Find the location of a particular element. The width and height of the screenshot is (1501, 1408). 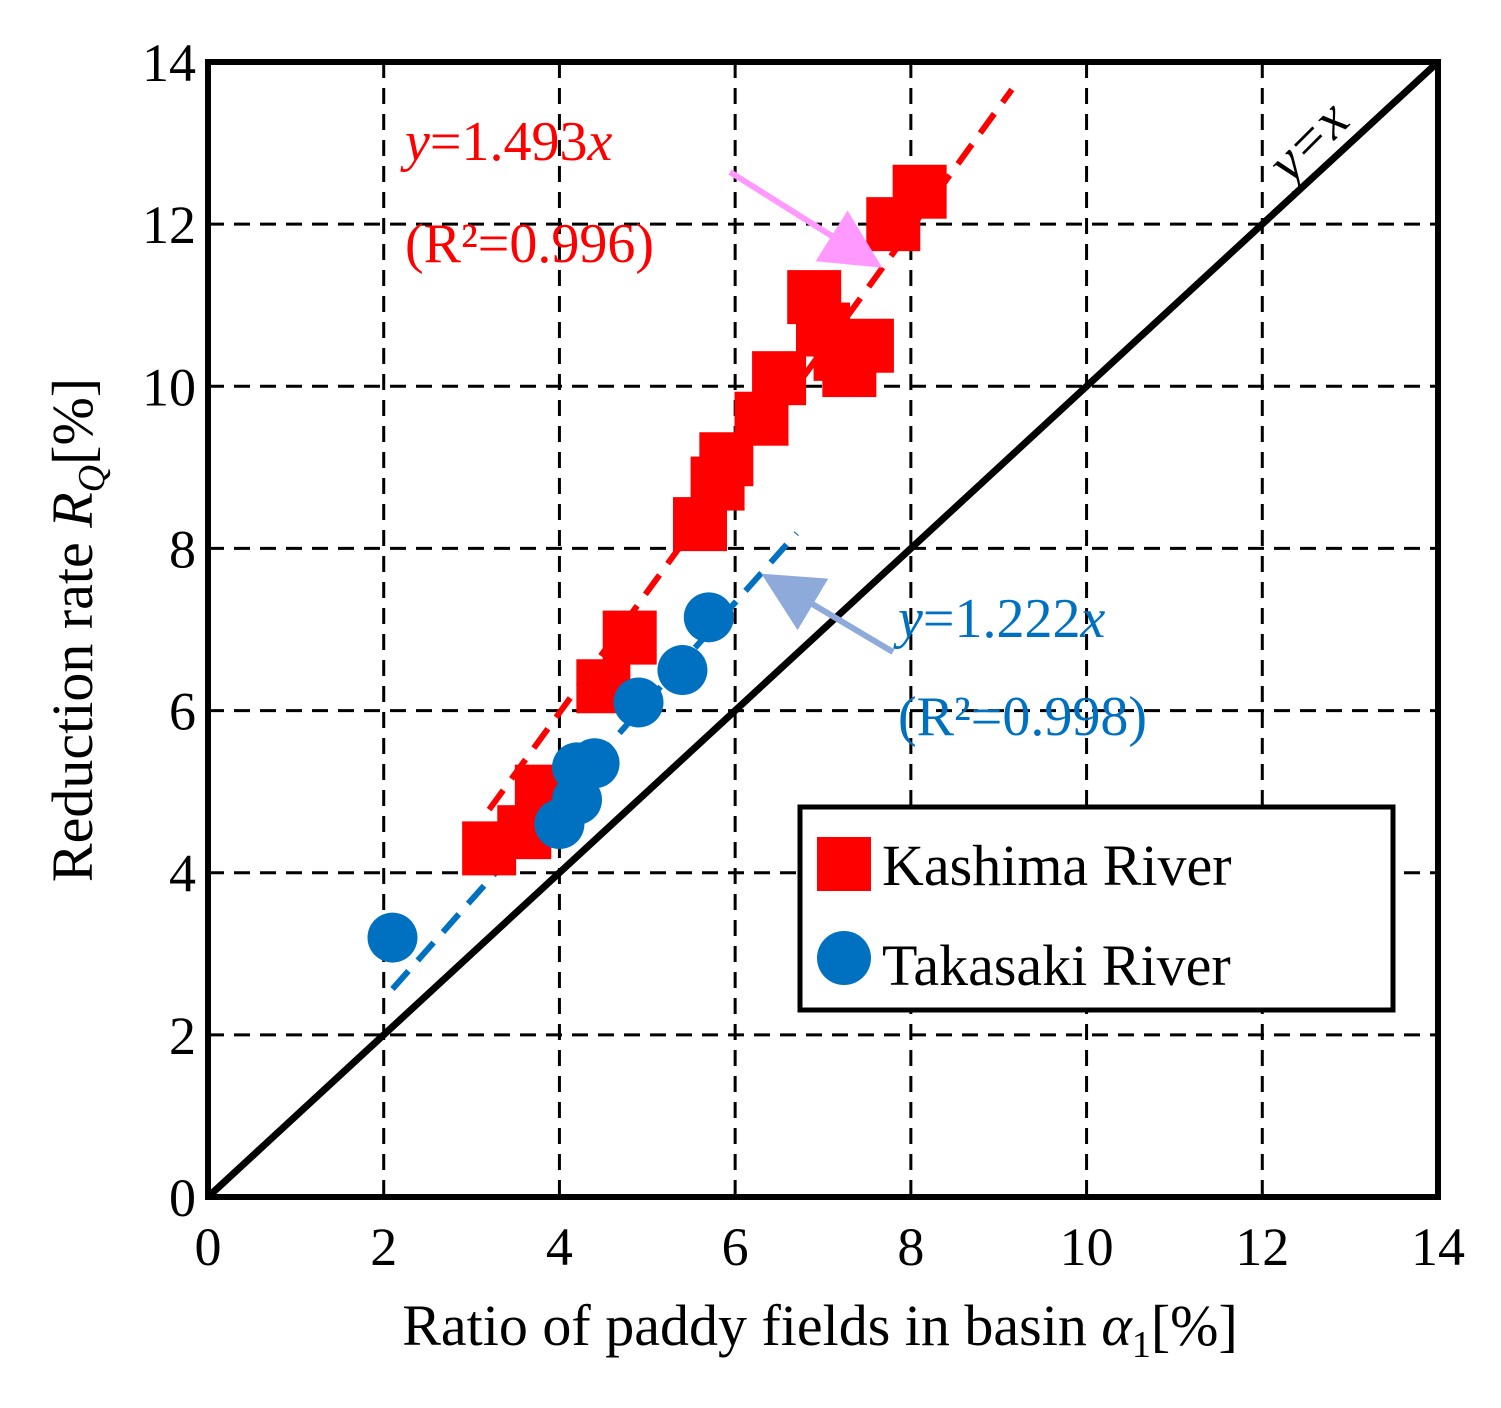

x-tick-label: 10 is located at coordinates (1087, 1247).